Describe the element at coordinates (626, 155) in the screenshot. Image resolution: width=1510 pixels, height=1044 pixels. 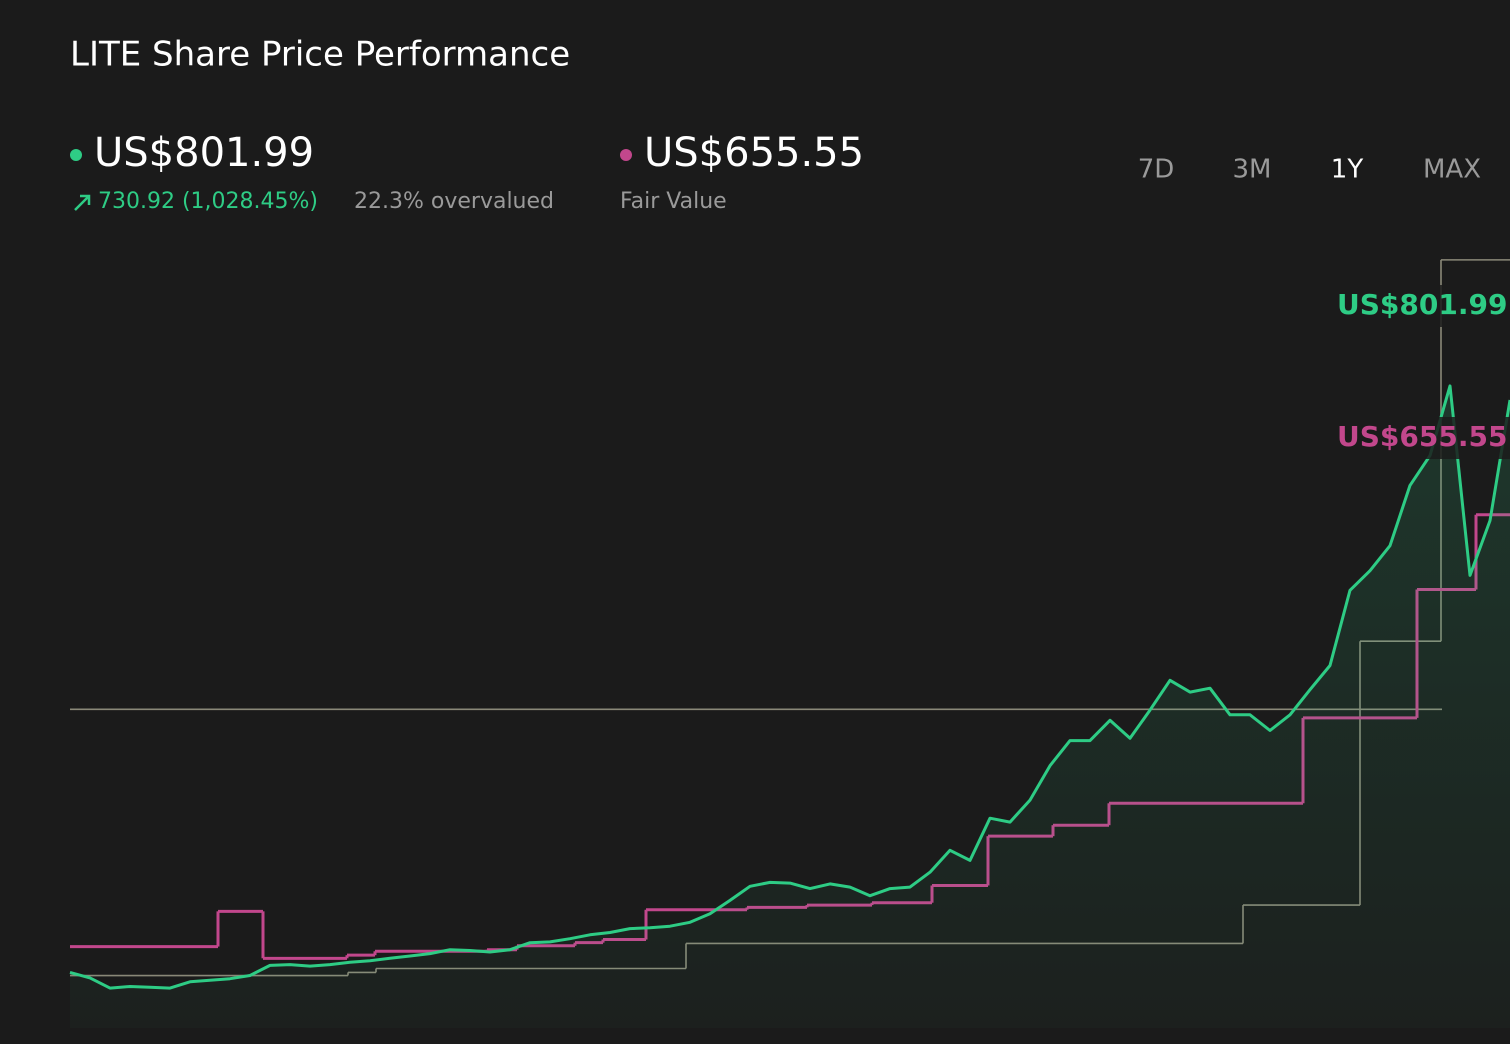
I see `fair-value-dot` at that location.